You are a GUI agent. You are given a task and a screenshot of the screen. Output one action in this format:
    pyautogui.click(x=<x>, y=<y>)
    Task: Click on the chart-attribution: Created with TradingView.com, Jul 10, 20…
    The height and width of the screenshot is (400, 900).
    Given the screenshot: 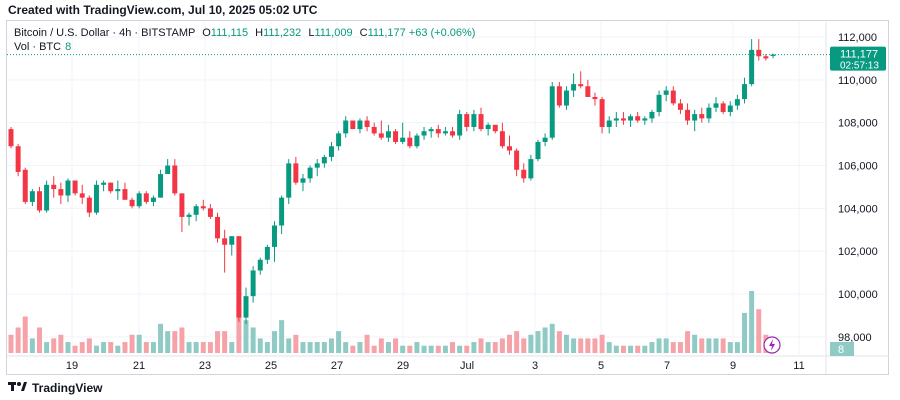 What is the action you would take?
    pyautogui.click(x=163, y=10)
    